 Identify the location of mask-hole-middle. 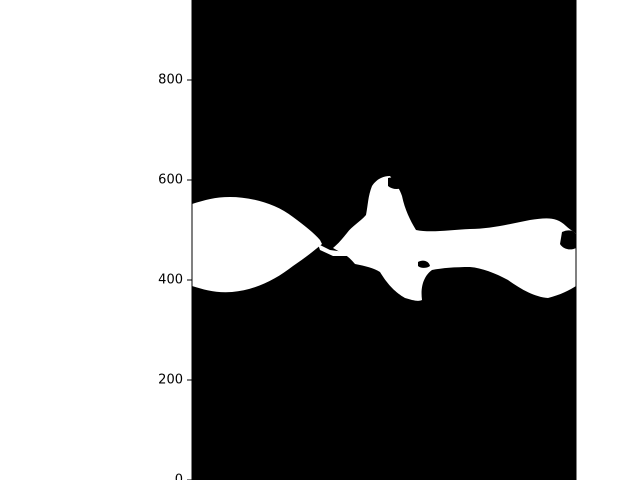
(424, 264).